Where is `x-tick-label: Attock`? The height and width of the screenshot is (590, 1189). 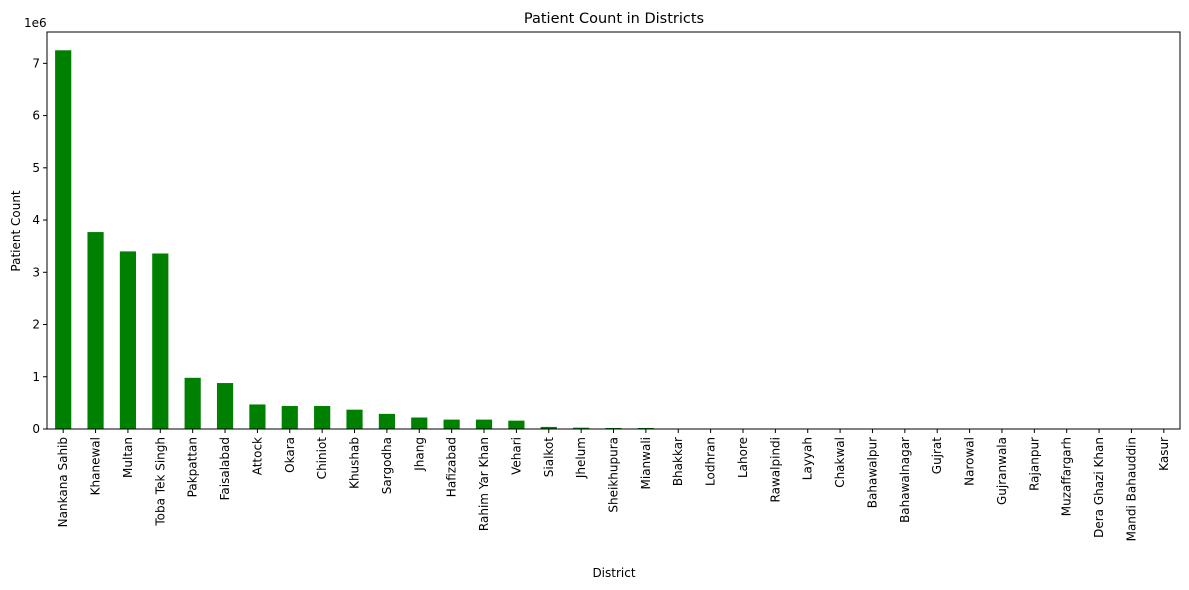 x-tick-label: Attock is located at coordinates (257, 456).